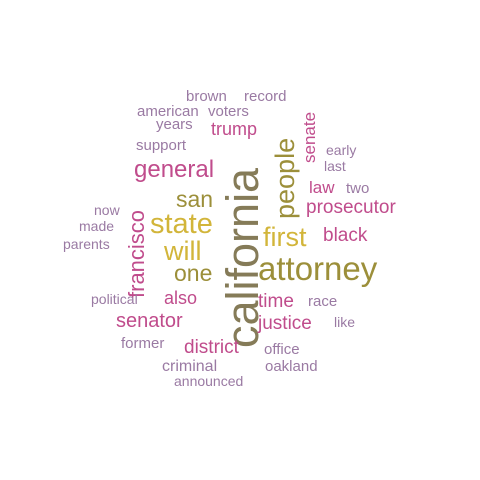  What do you see at coordinates (193, 273) in the screenshot?
I see `word-one: one` at bounding box center [193, 273].